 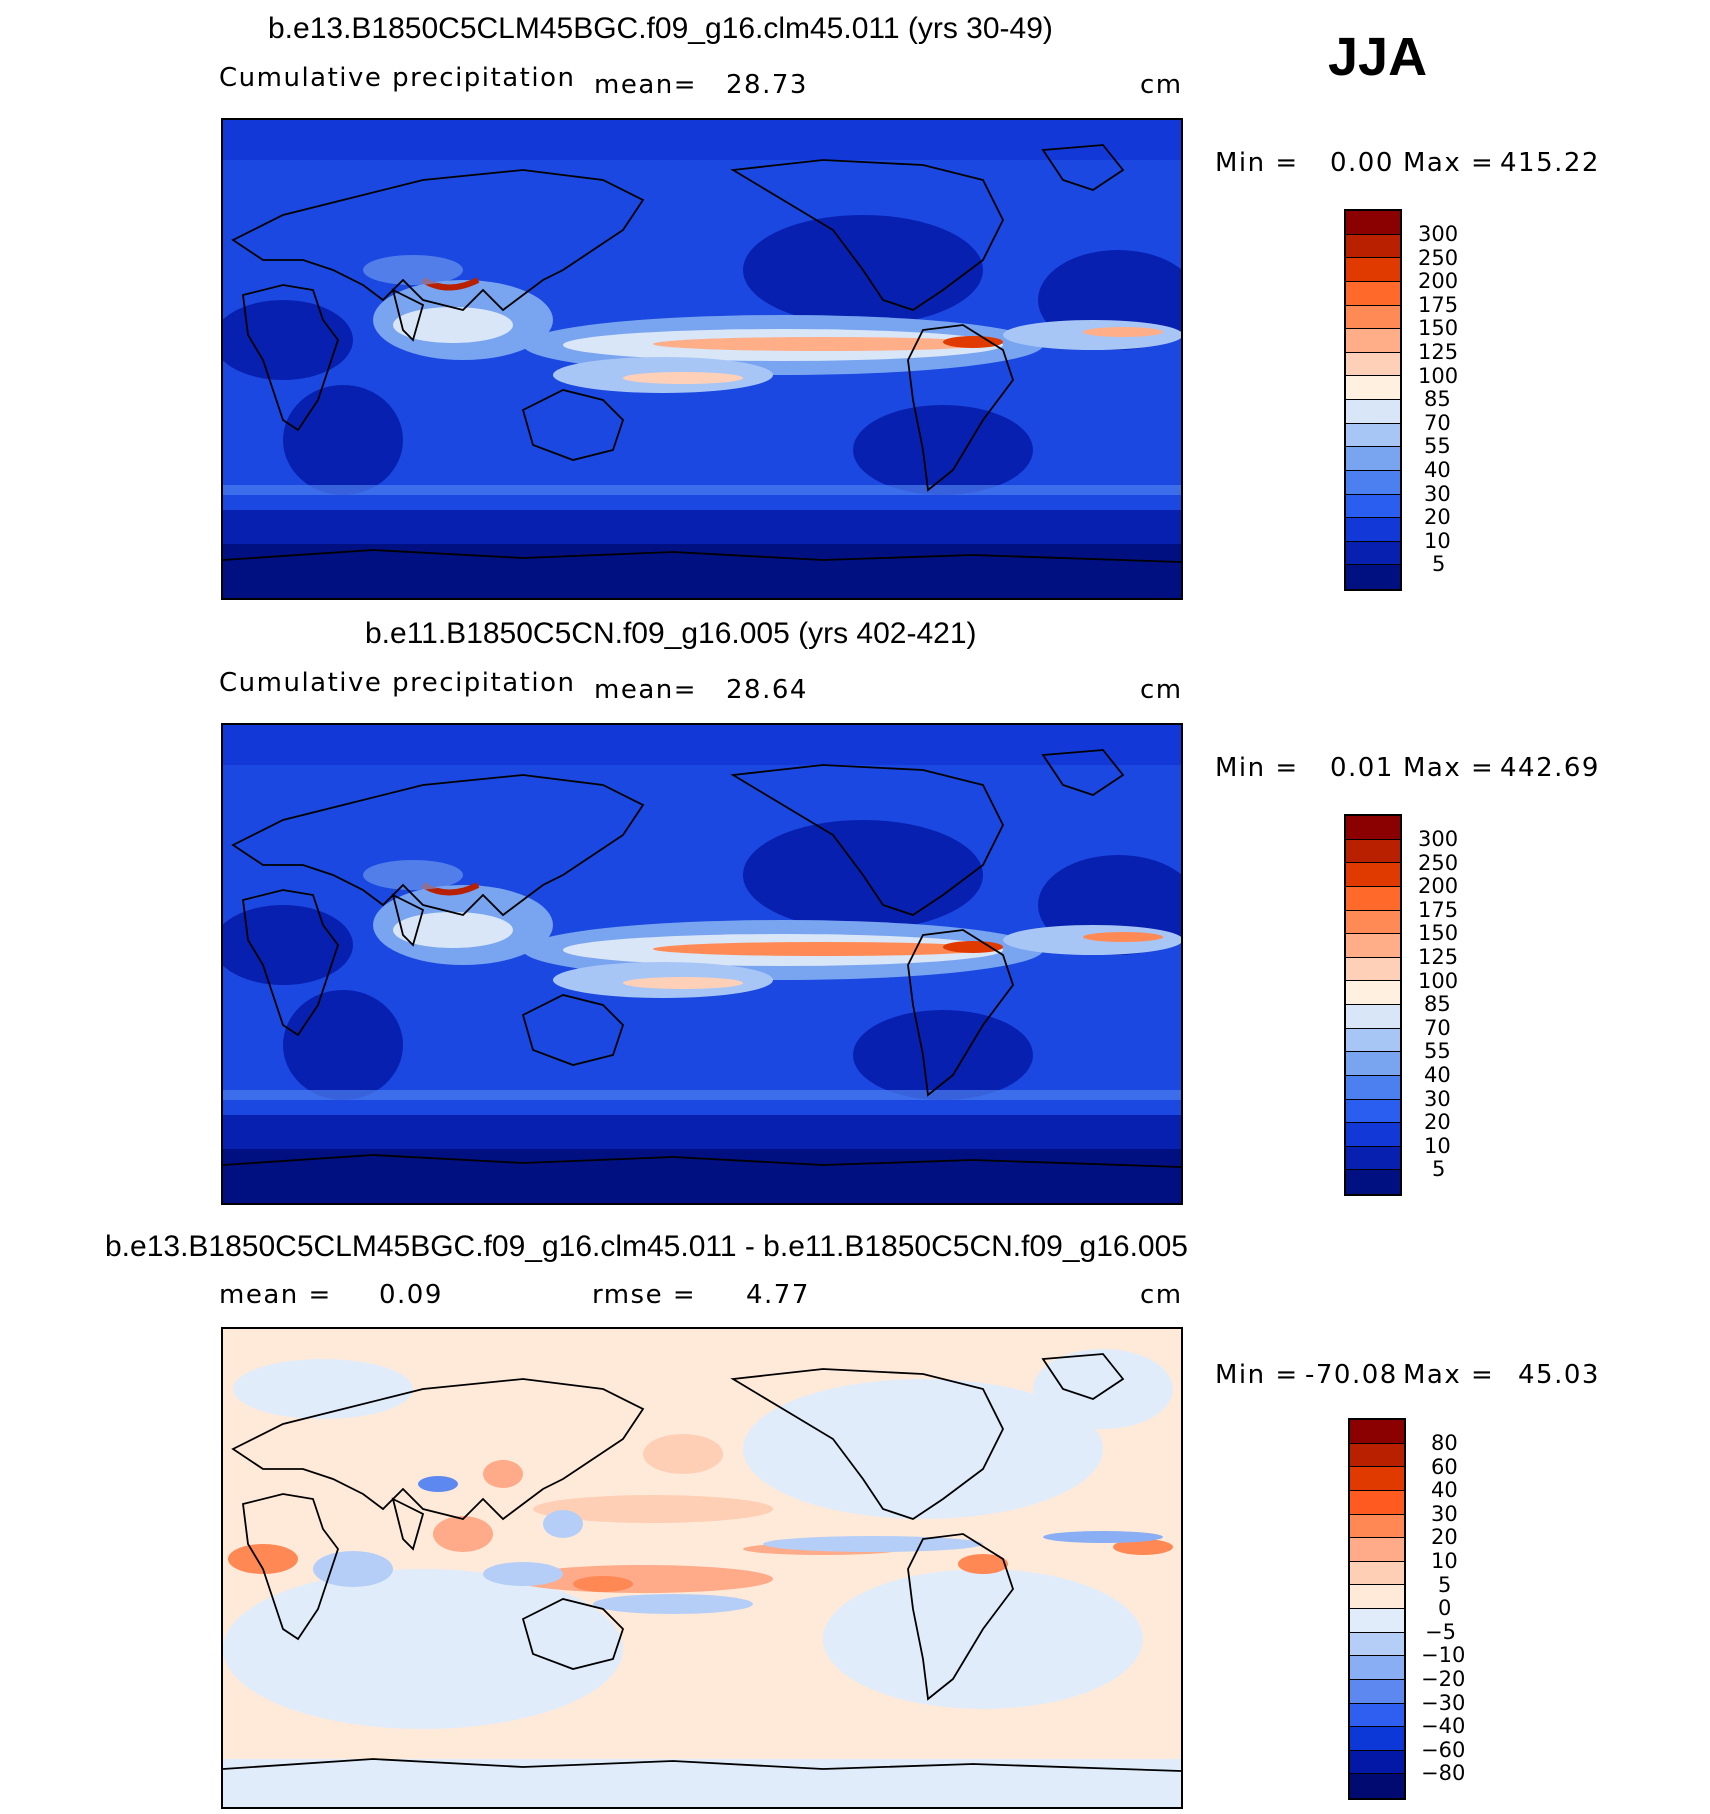 What do you see at coordinates (1443, 1750) in the screenshot?
I see `colorbar-tick: −60` at bounding box center [1443, 1750].